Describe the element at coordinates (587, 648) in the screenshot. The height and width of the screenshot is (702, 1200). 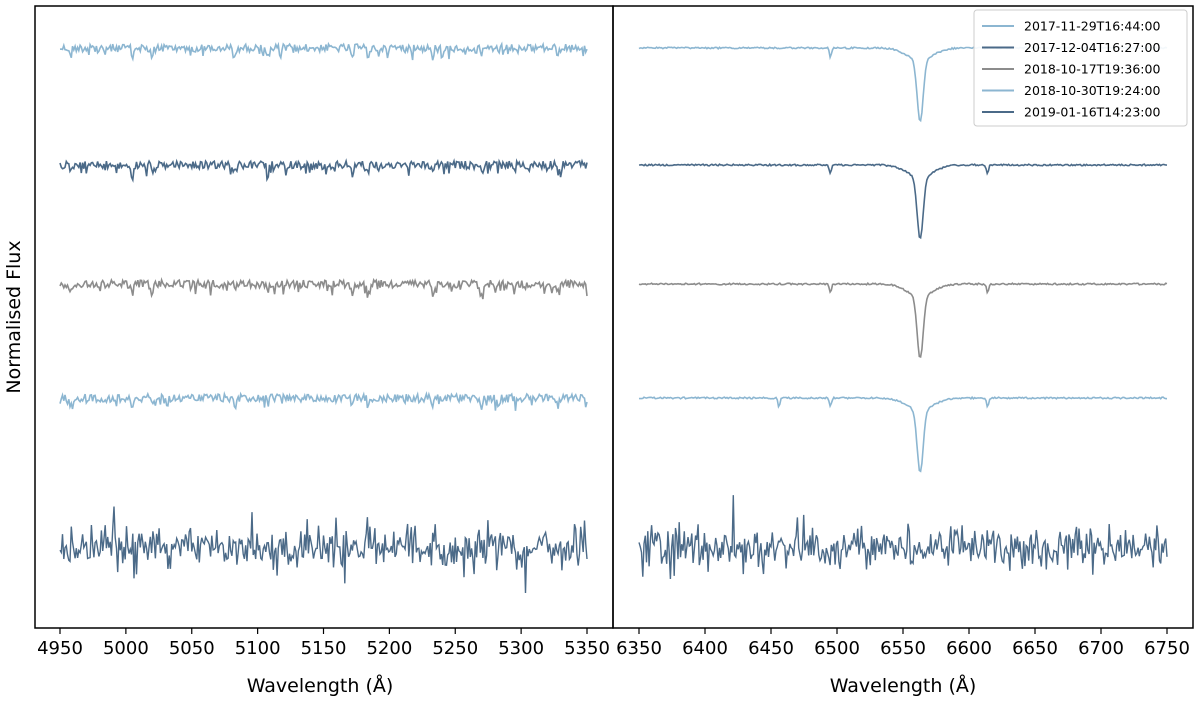
I see `x-tick-label: 5350` at that location.